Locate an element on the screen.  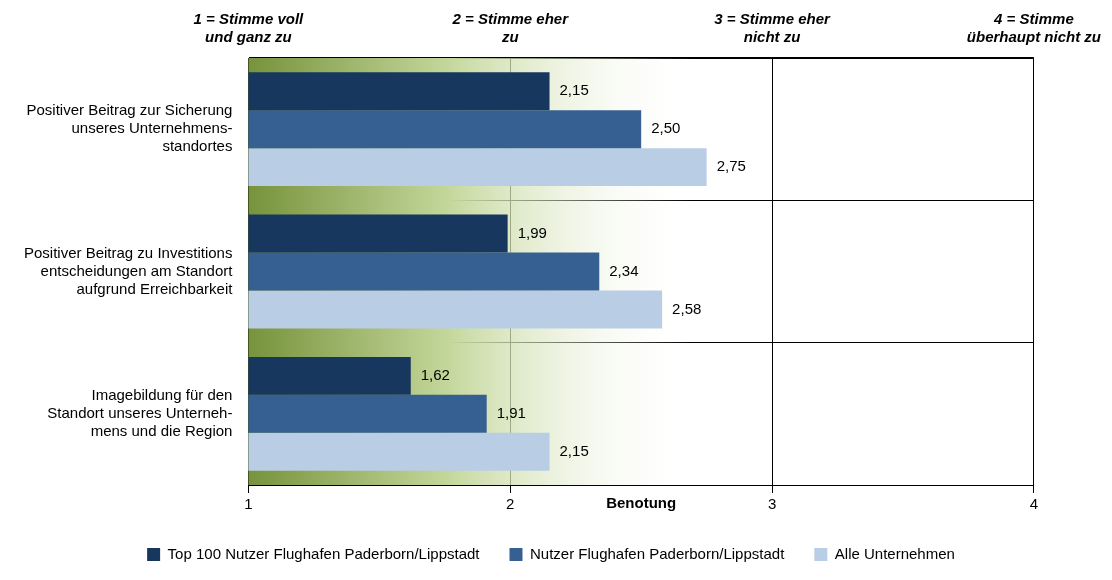
x2-tick-label: 4 = Stimme überhaupt nicht zu is located at coordinates (1034, 28).